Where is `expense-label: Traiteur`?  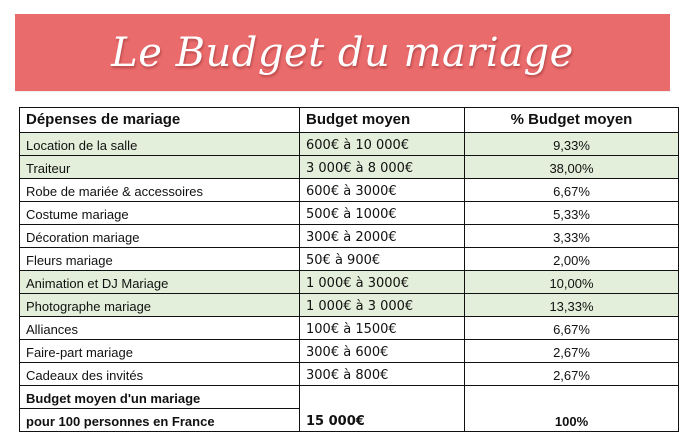 expense-label: Traiteur is located at coordinates (159, 167).